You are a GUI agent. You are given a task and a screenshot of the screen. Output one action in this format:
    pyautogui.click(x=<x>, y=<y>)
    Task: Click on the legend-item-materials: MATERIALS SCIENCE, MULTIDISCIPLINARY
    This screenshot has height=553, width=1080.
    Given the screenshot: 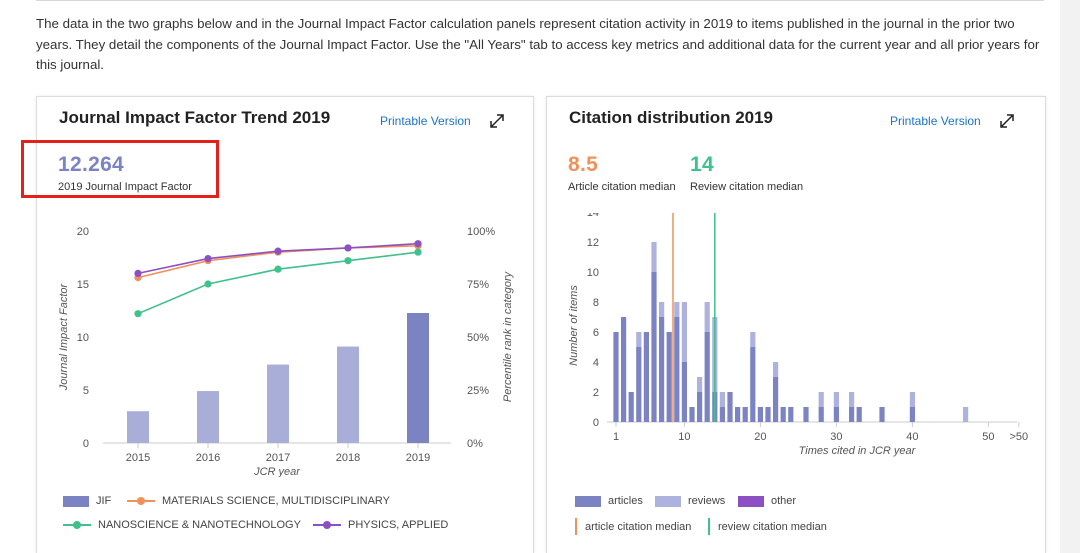 What is the action you would take?
    pyautogui.click(x=258, y=501)
    